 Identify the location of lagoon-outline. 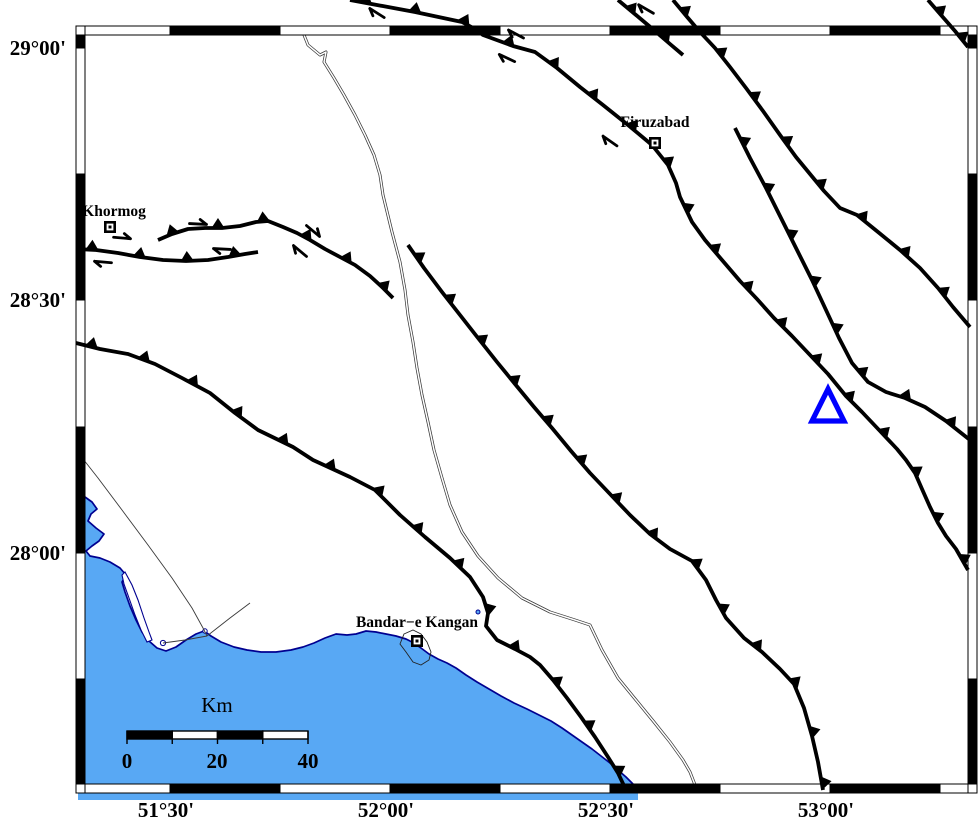
(415, 647).